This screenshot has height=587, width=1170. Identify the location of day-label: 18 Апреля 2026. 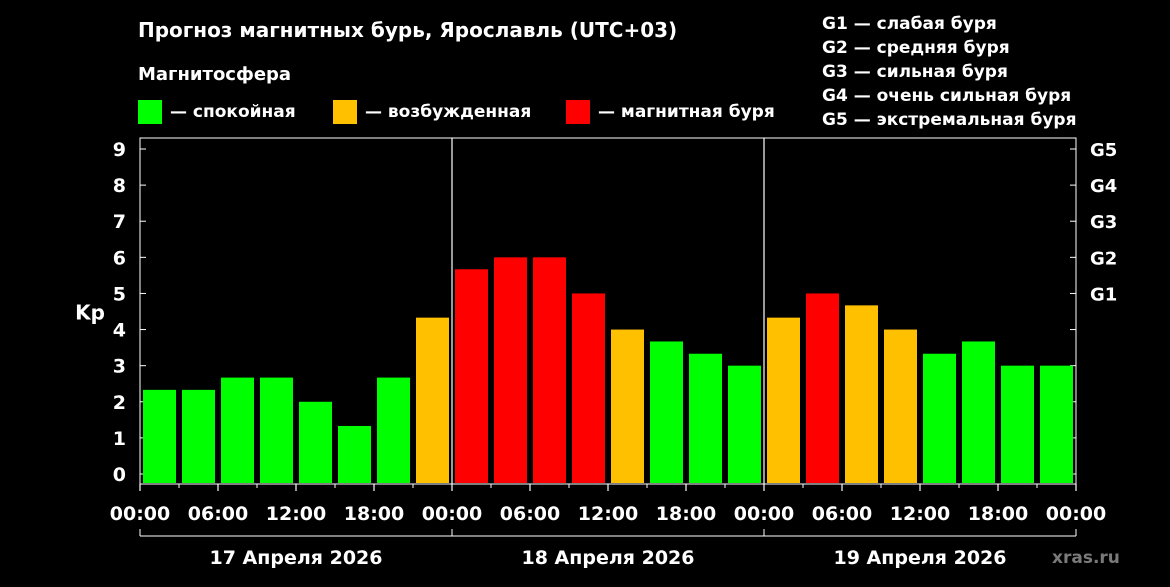
(608, 558).